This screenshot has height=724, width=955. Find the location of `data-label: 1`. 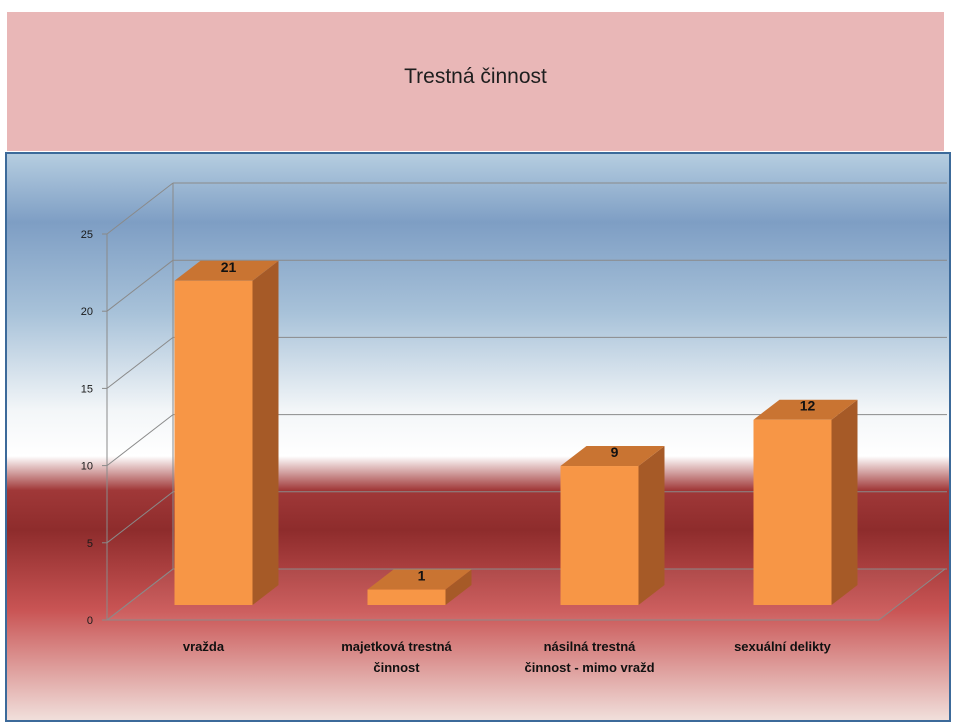

data-label: 1 is located at coordinates (422, 576).